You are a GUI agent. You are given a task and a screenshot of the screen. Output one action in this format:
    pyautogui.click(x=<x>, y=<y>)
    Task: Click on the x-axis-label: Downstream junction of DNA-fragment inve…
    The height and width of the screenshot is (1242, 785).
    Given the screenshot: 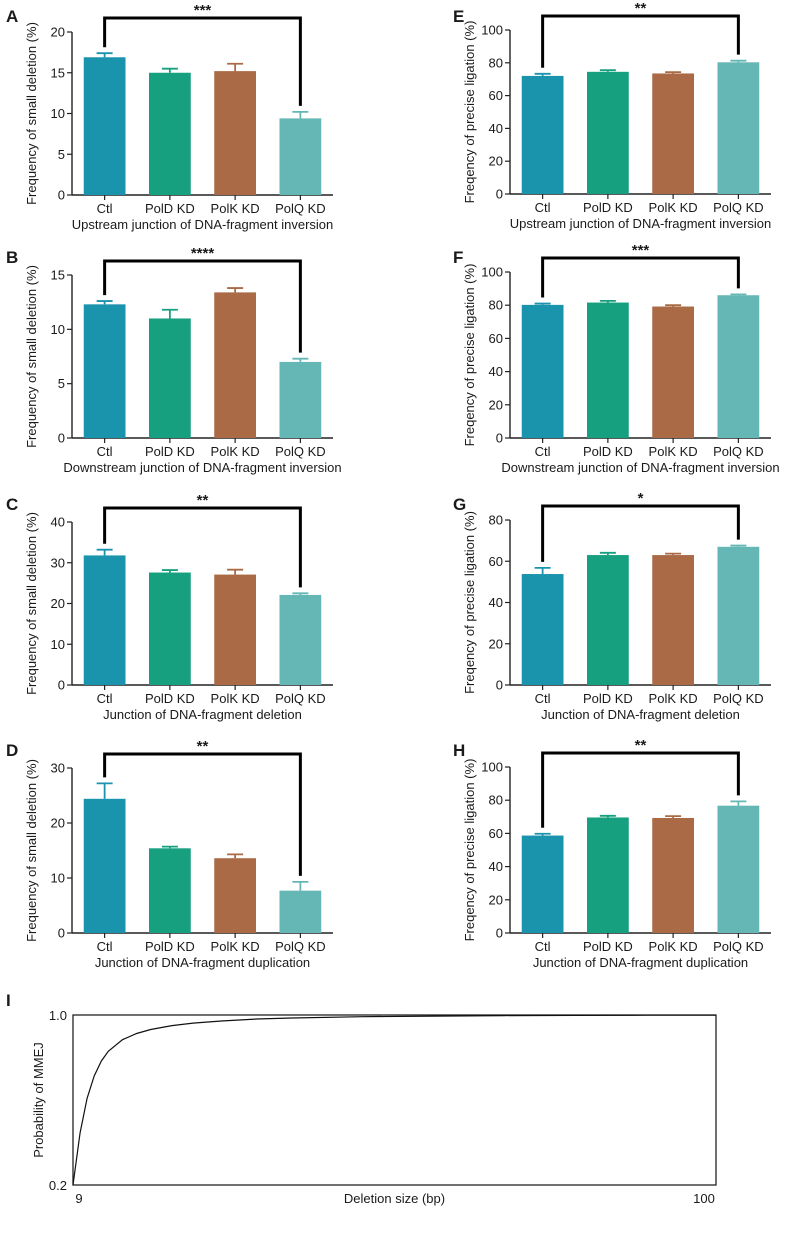 What is the action you would take?
    pyautogui.click(x=202, y=467)
    